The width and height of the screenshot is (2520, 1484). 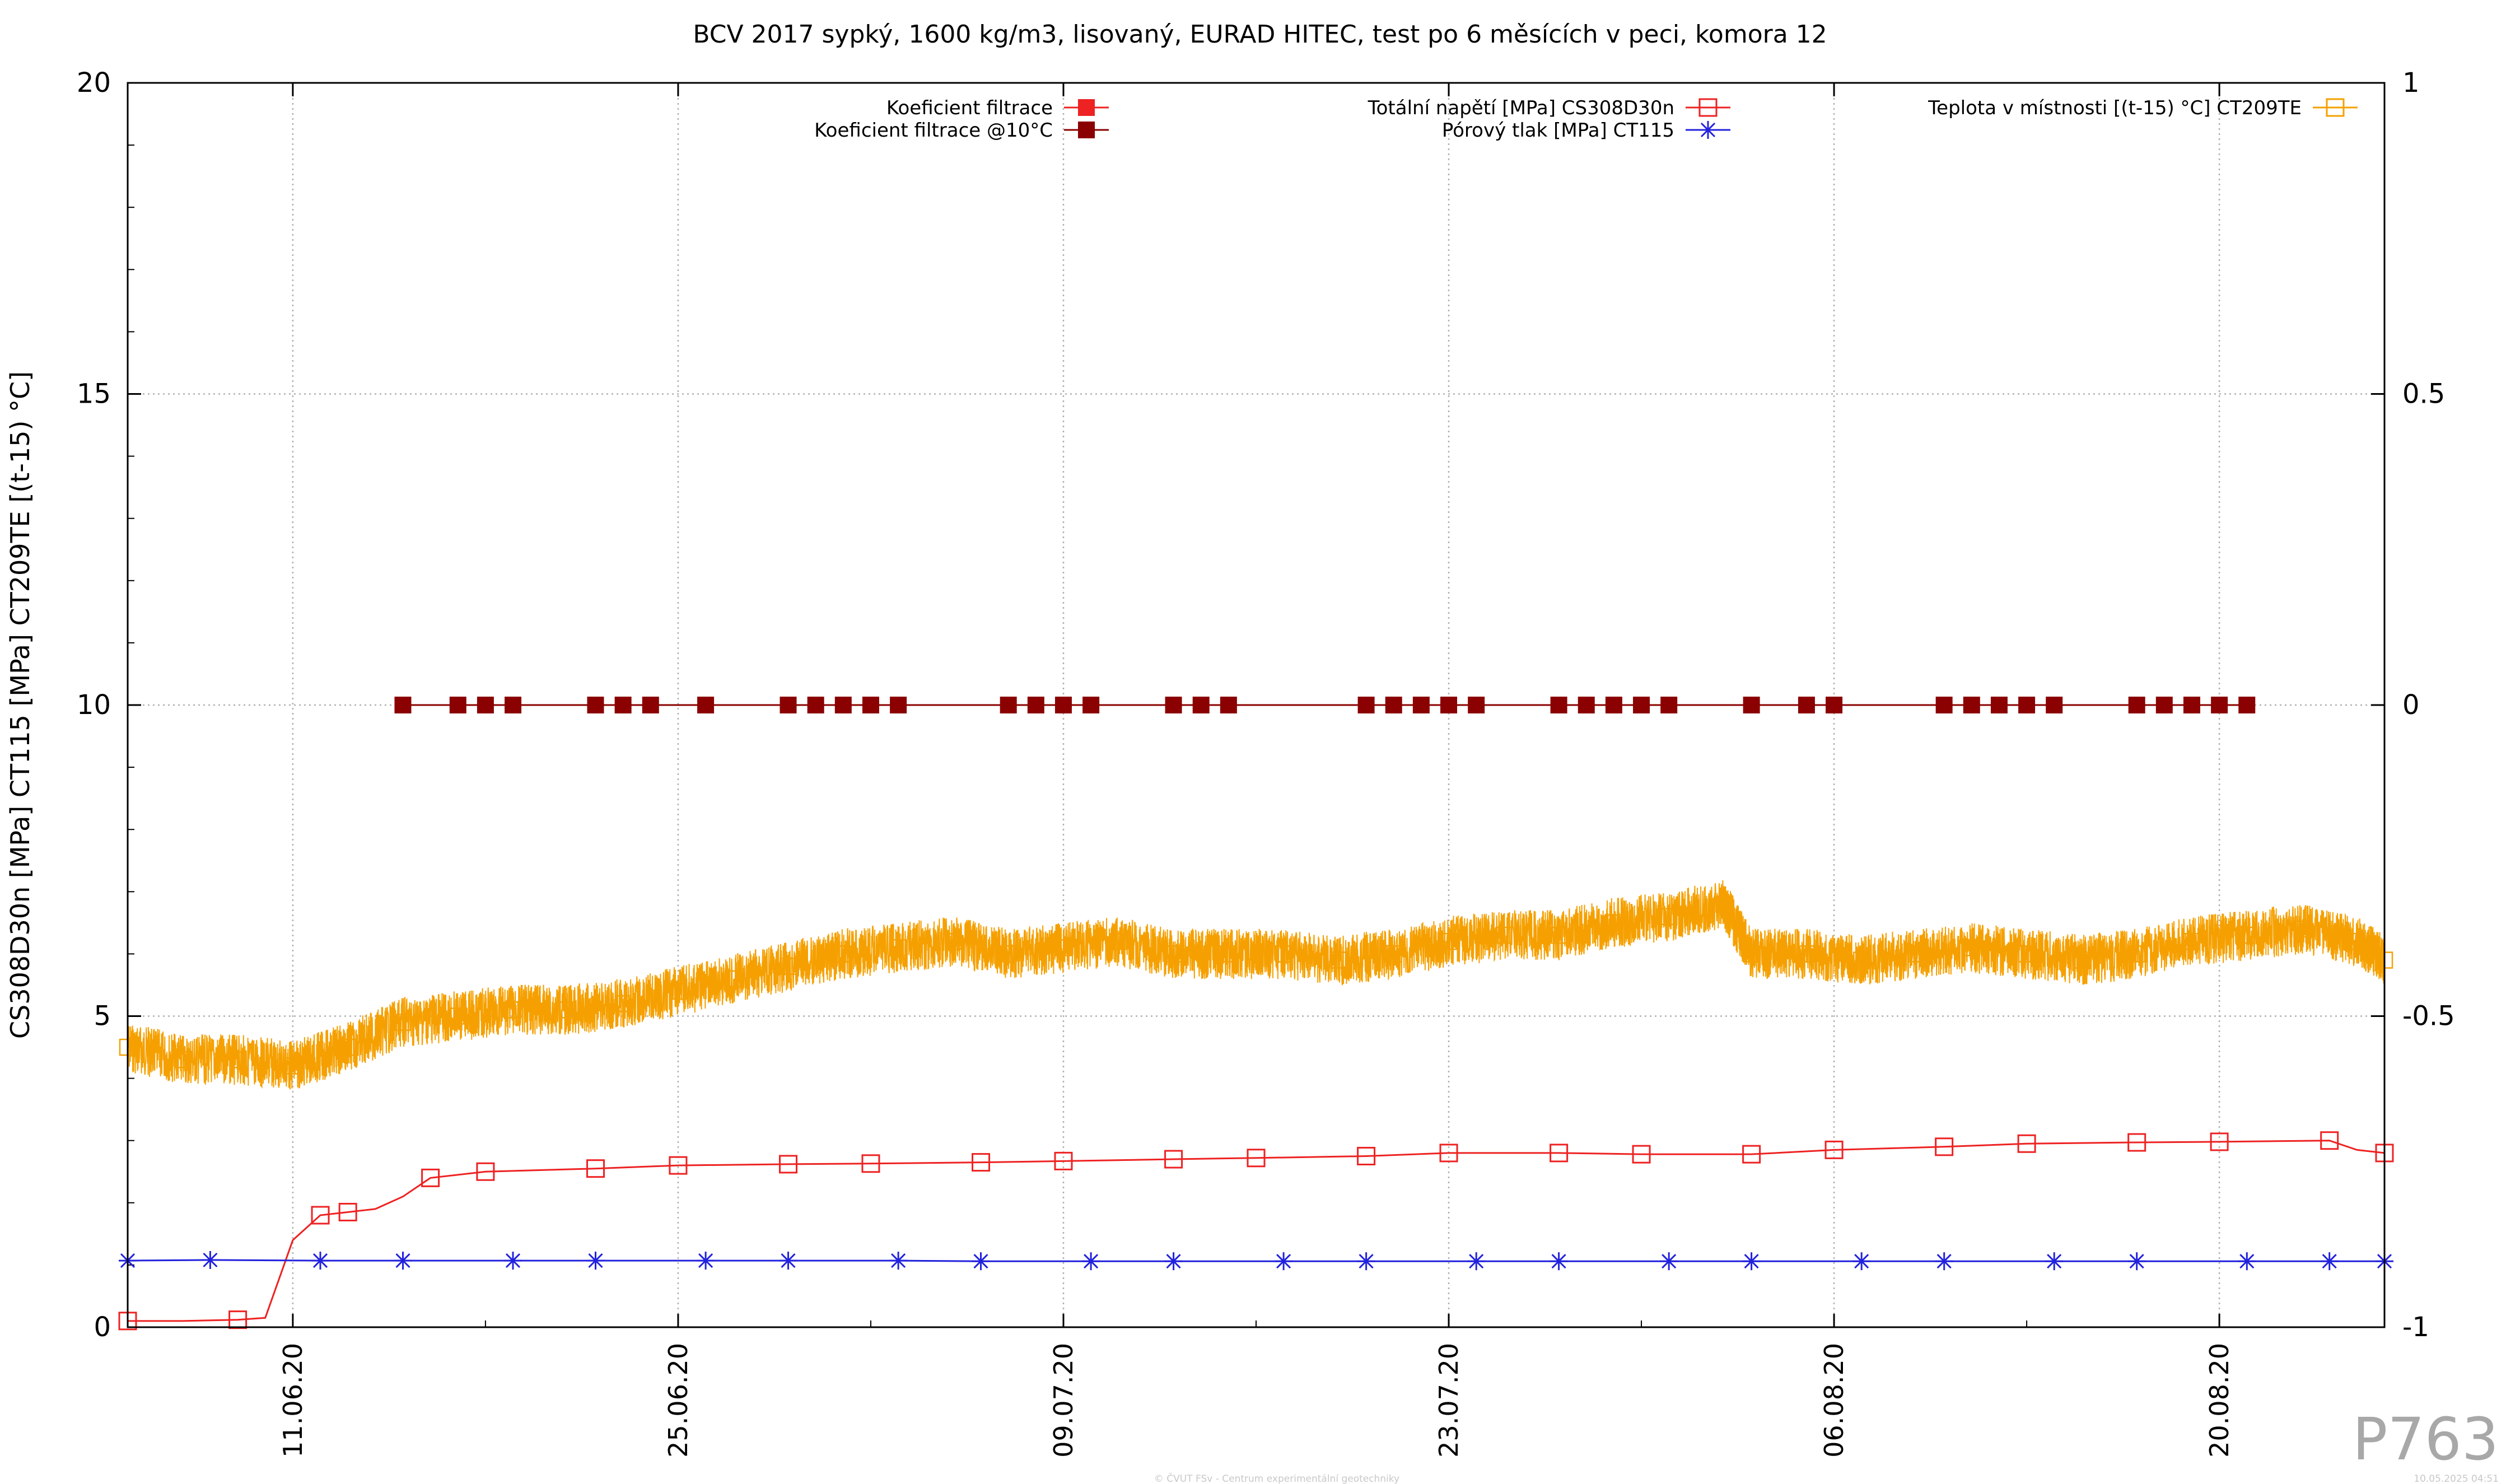 I want to click on legend-label: Totální napětí [MPa] CS308D30n, so click(x=1521, y=108).